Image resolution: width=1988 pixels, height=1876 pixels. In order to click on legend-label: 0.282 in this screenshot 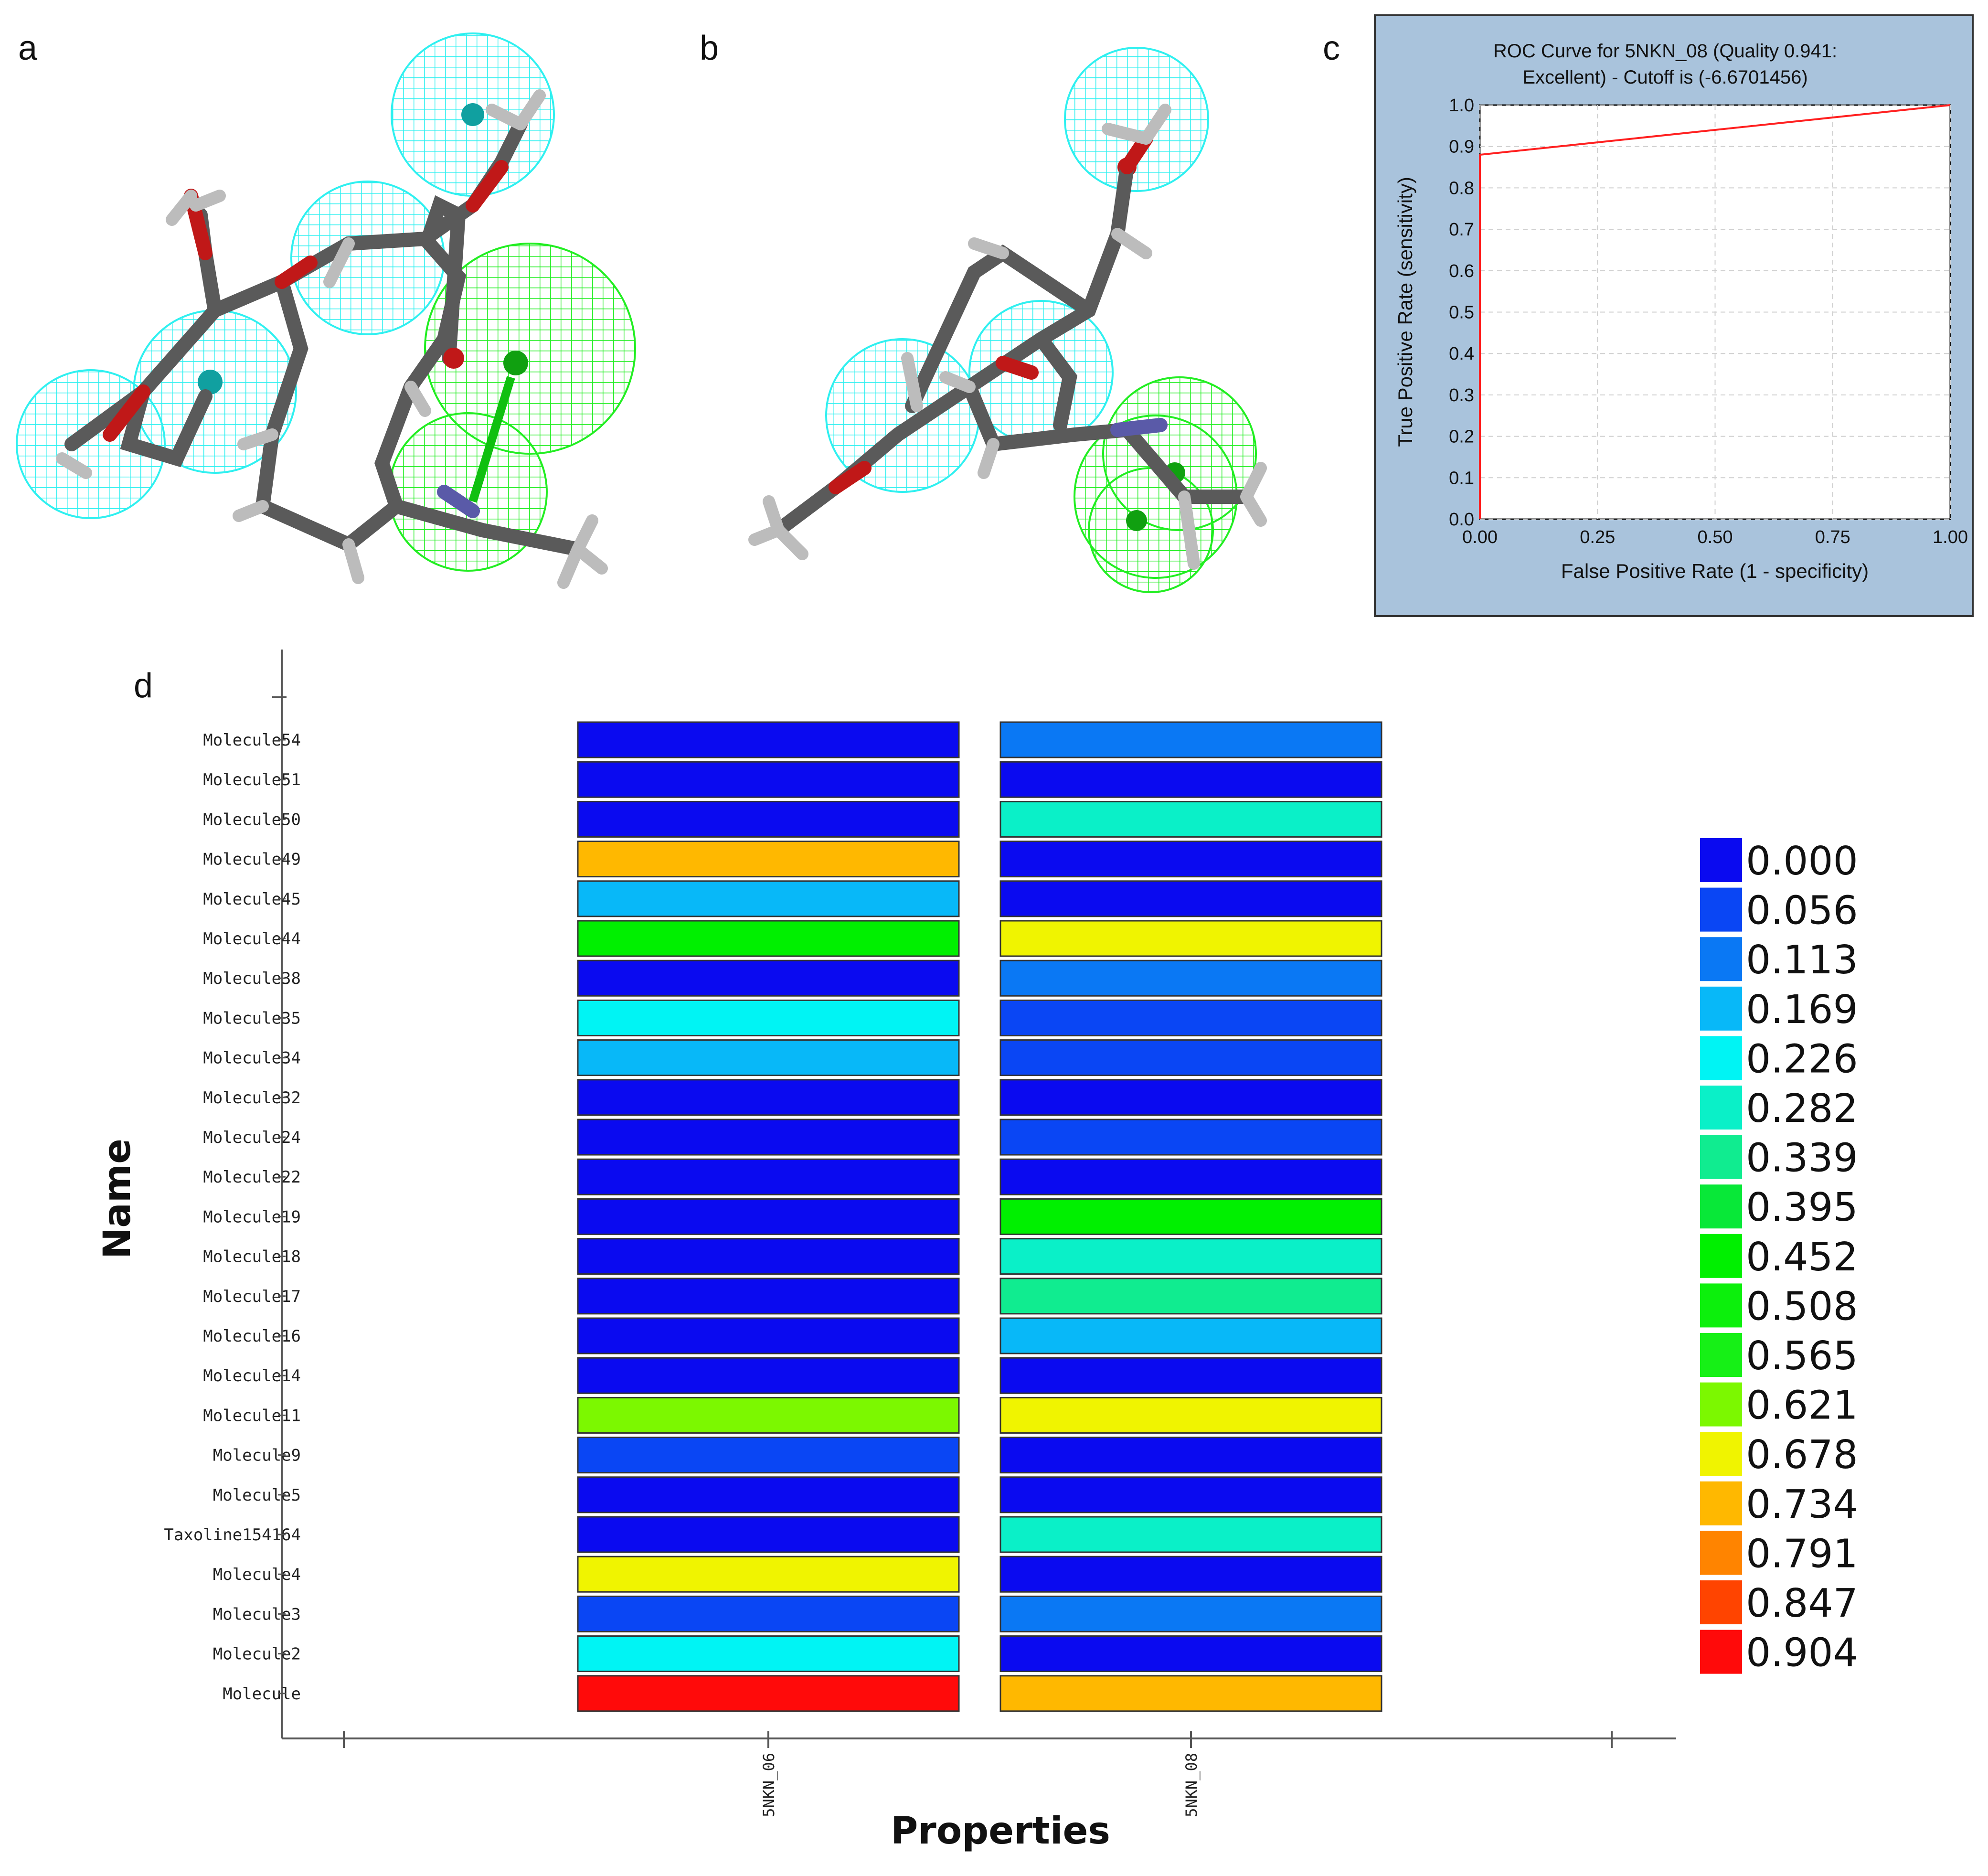, I will do `click(1802, 1108)`.